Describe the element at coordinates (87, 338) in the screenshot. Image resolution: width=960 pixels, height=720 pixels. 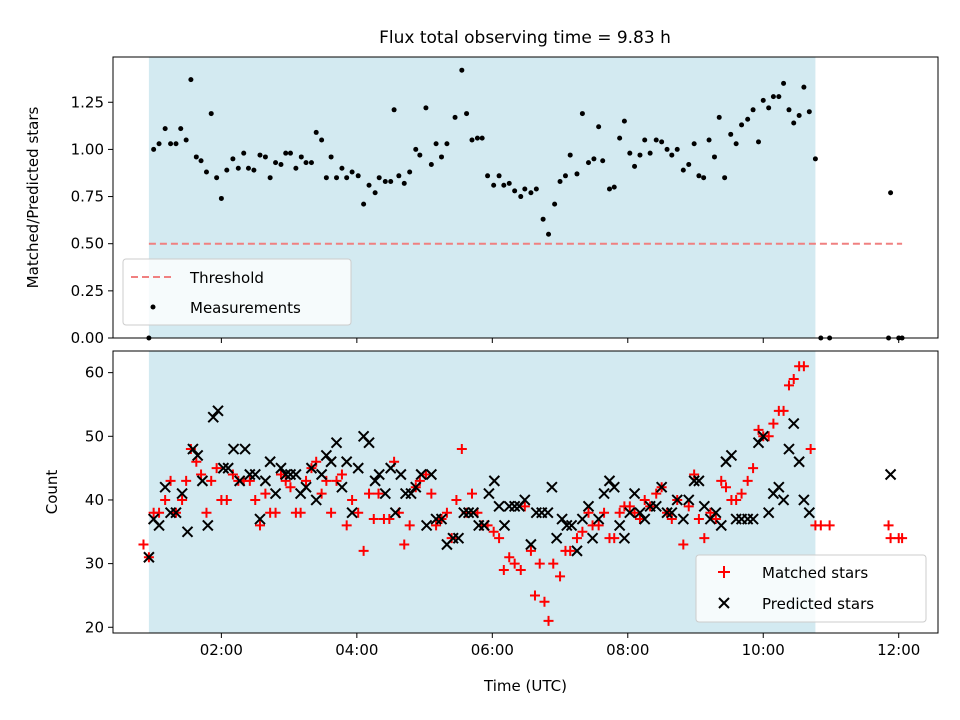
I see `y-tick-label: 0.00` at that location.